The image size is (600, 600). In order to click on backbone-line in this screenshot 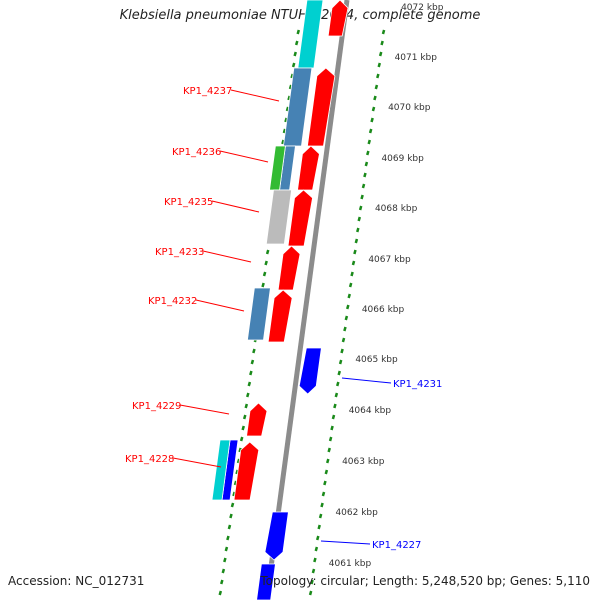, I will do `click(307, 300)`.